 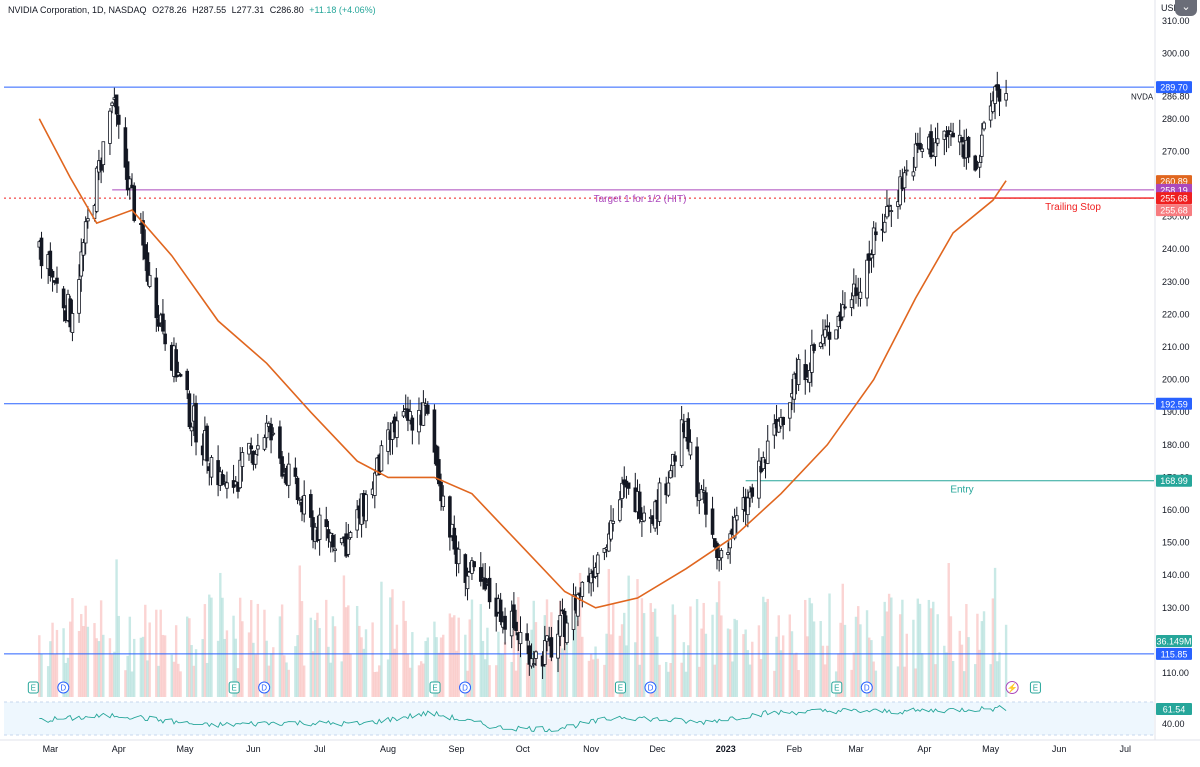 What do you see at coordinates (591, 749) in the screenshot?
I see `time-tick-label: Nov` at bounding box center [591, 749].